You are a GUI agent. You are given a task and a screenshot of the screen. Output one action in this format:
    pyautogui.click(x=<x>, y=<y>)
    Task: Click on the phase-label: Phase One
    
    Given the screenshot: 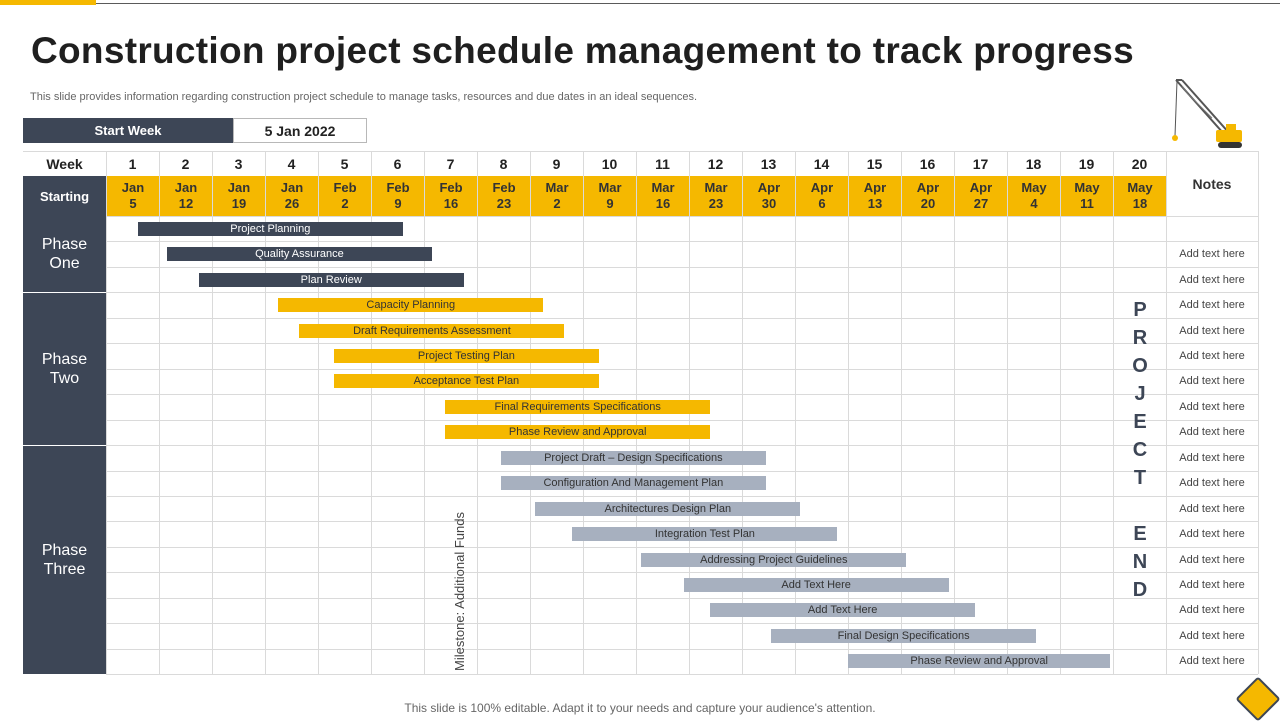 What is the action you would take?
    pyautogui.click(x=64, y=254)
    